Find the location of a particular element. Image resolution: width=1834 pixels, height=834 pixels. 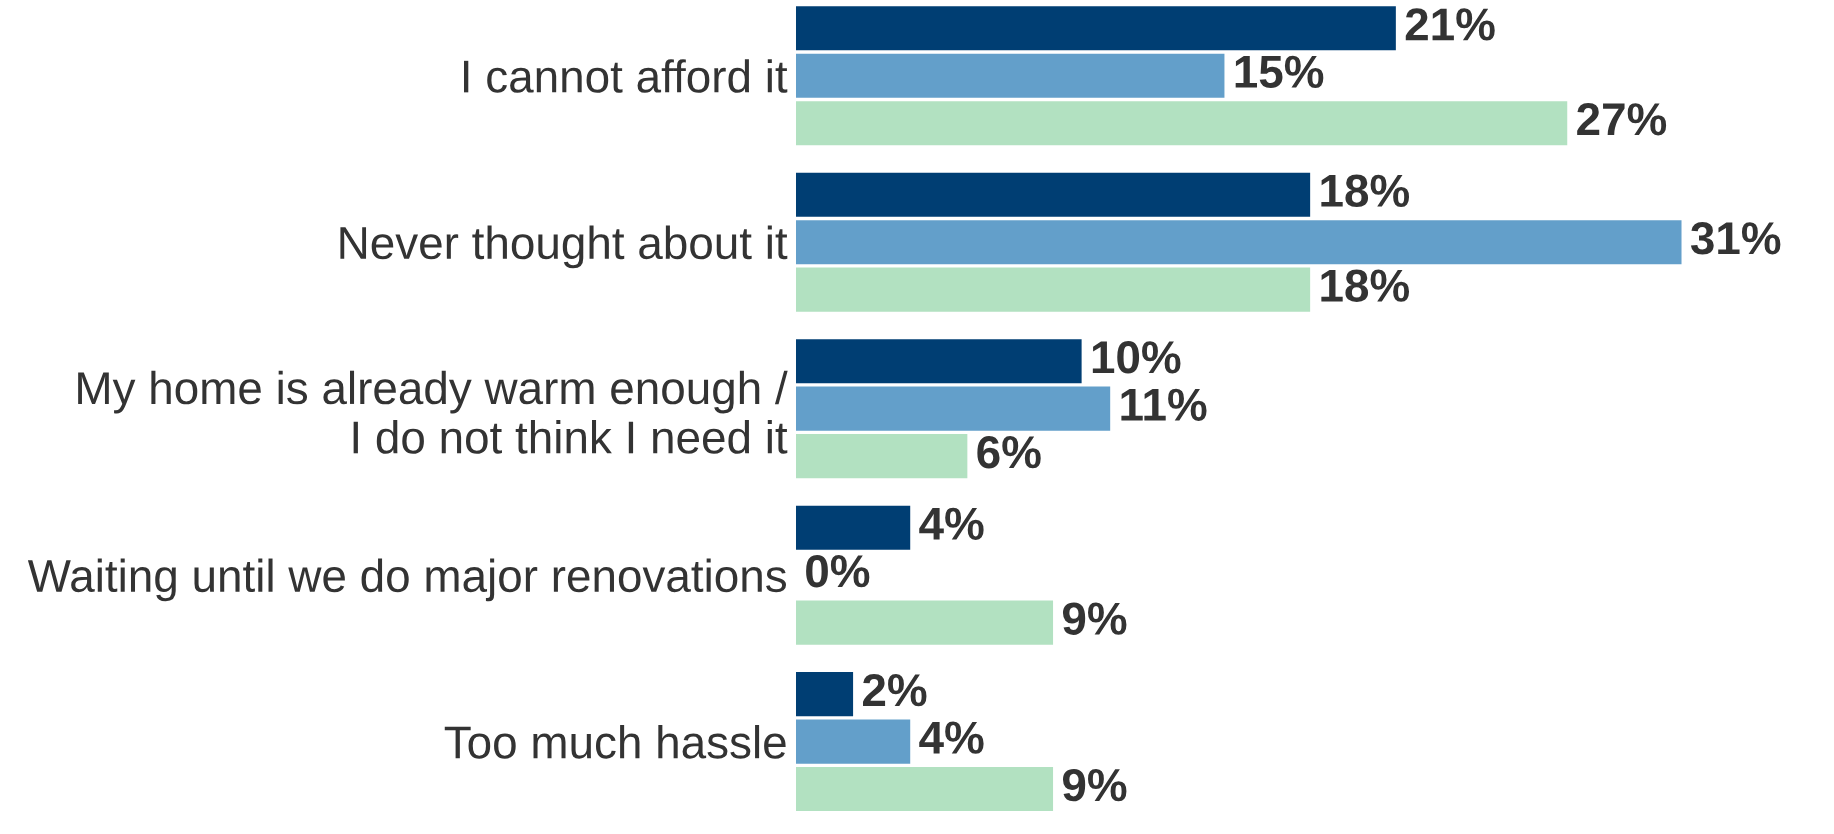

y-tick-label: My home is already warm enough / I do not think I need it is located at coordinates (433, 412).